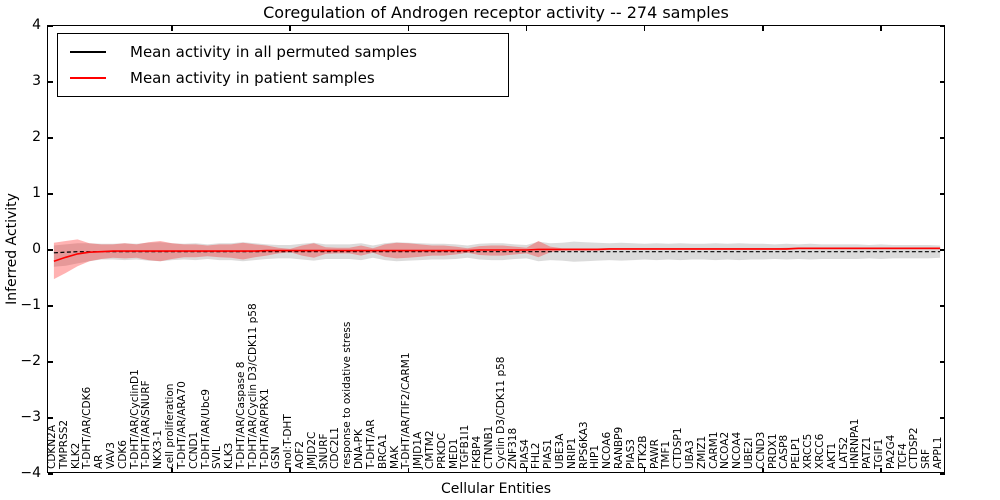 The width and height of the screenshot is (1000, 500). I want to click on x-tick-label: TGFB1I1, so click(465, 446).